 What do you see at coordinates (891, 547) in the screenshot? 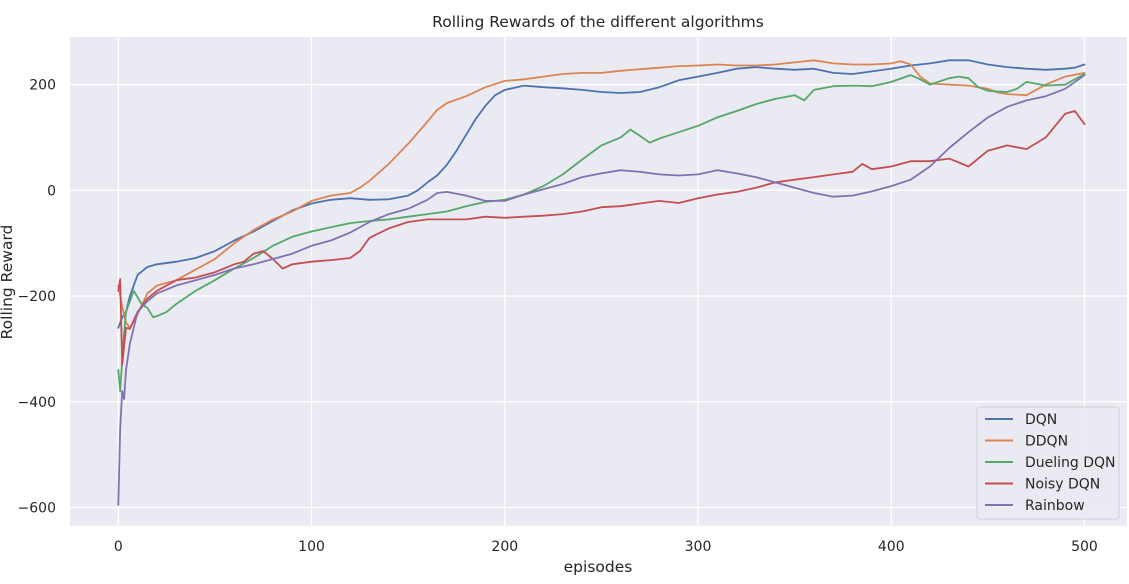
I see `x-tick-label: 400` at bounding box center [891, 547].